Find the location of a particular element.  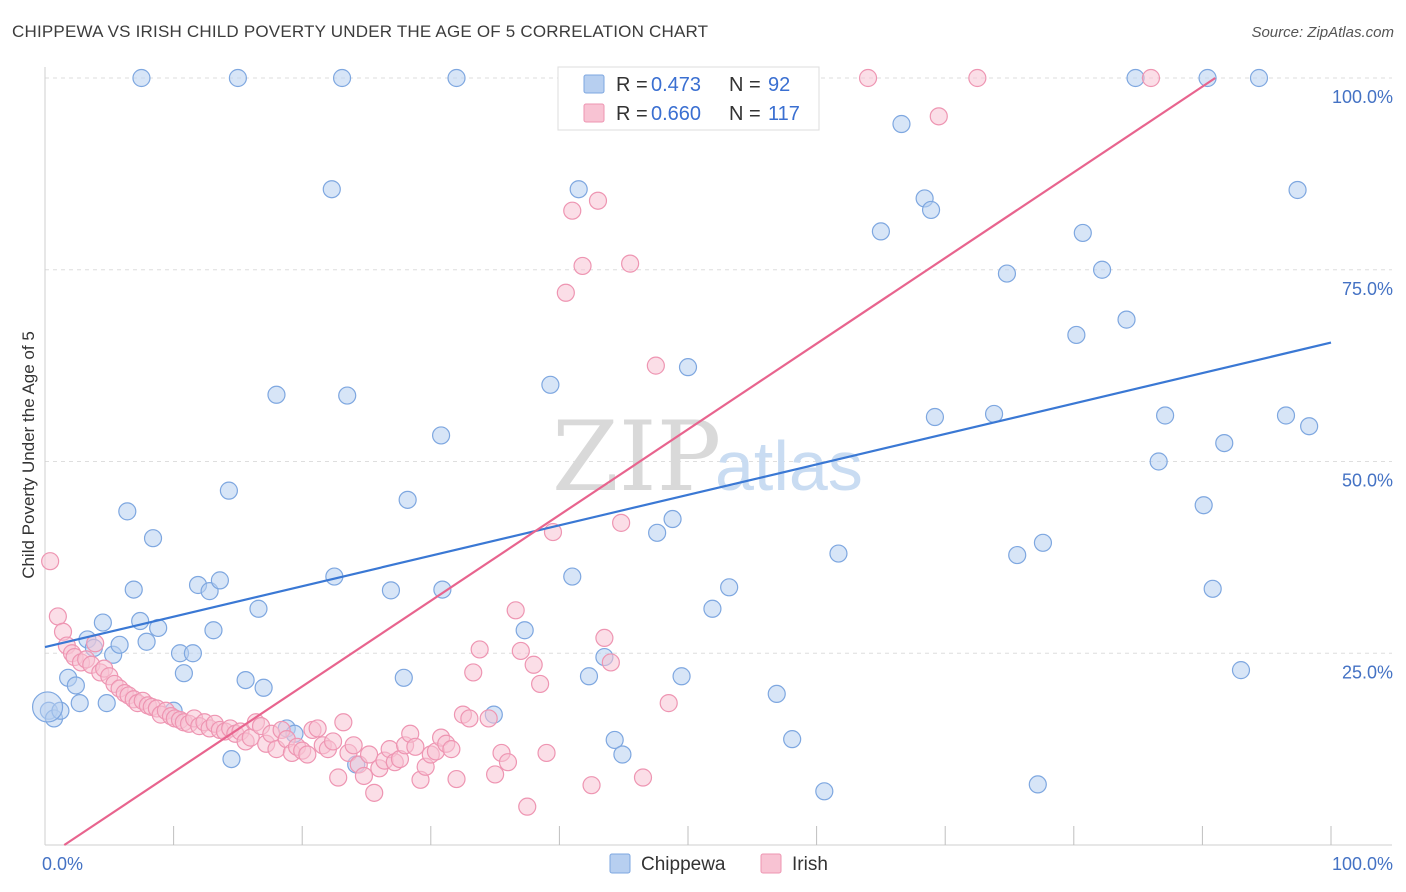

y-tick-label-25: 25.0% is located at coordinates (1367, 672).